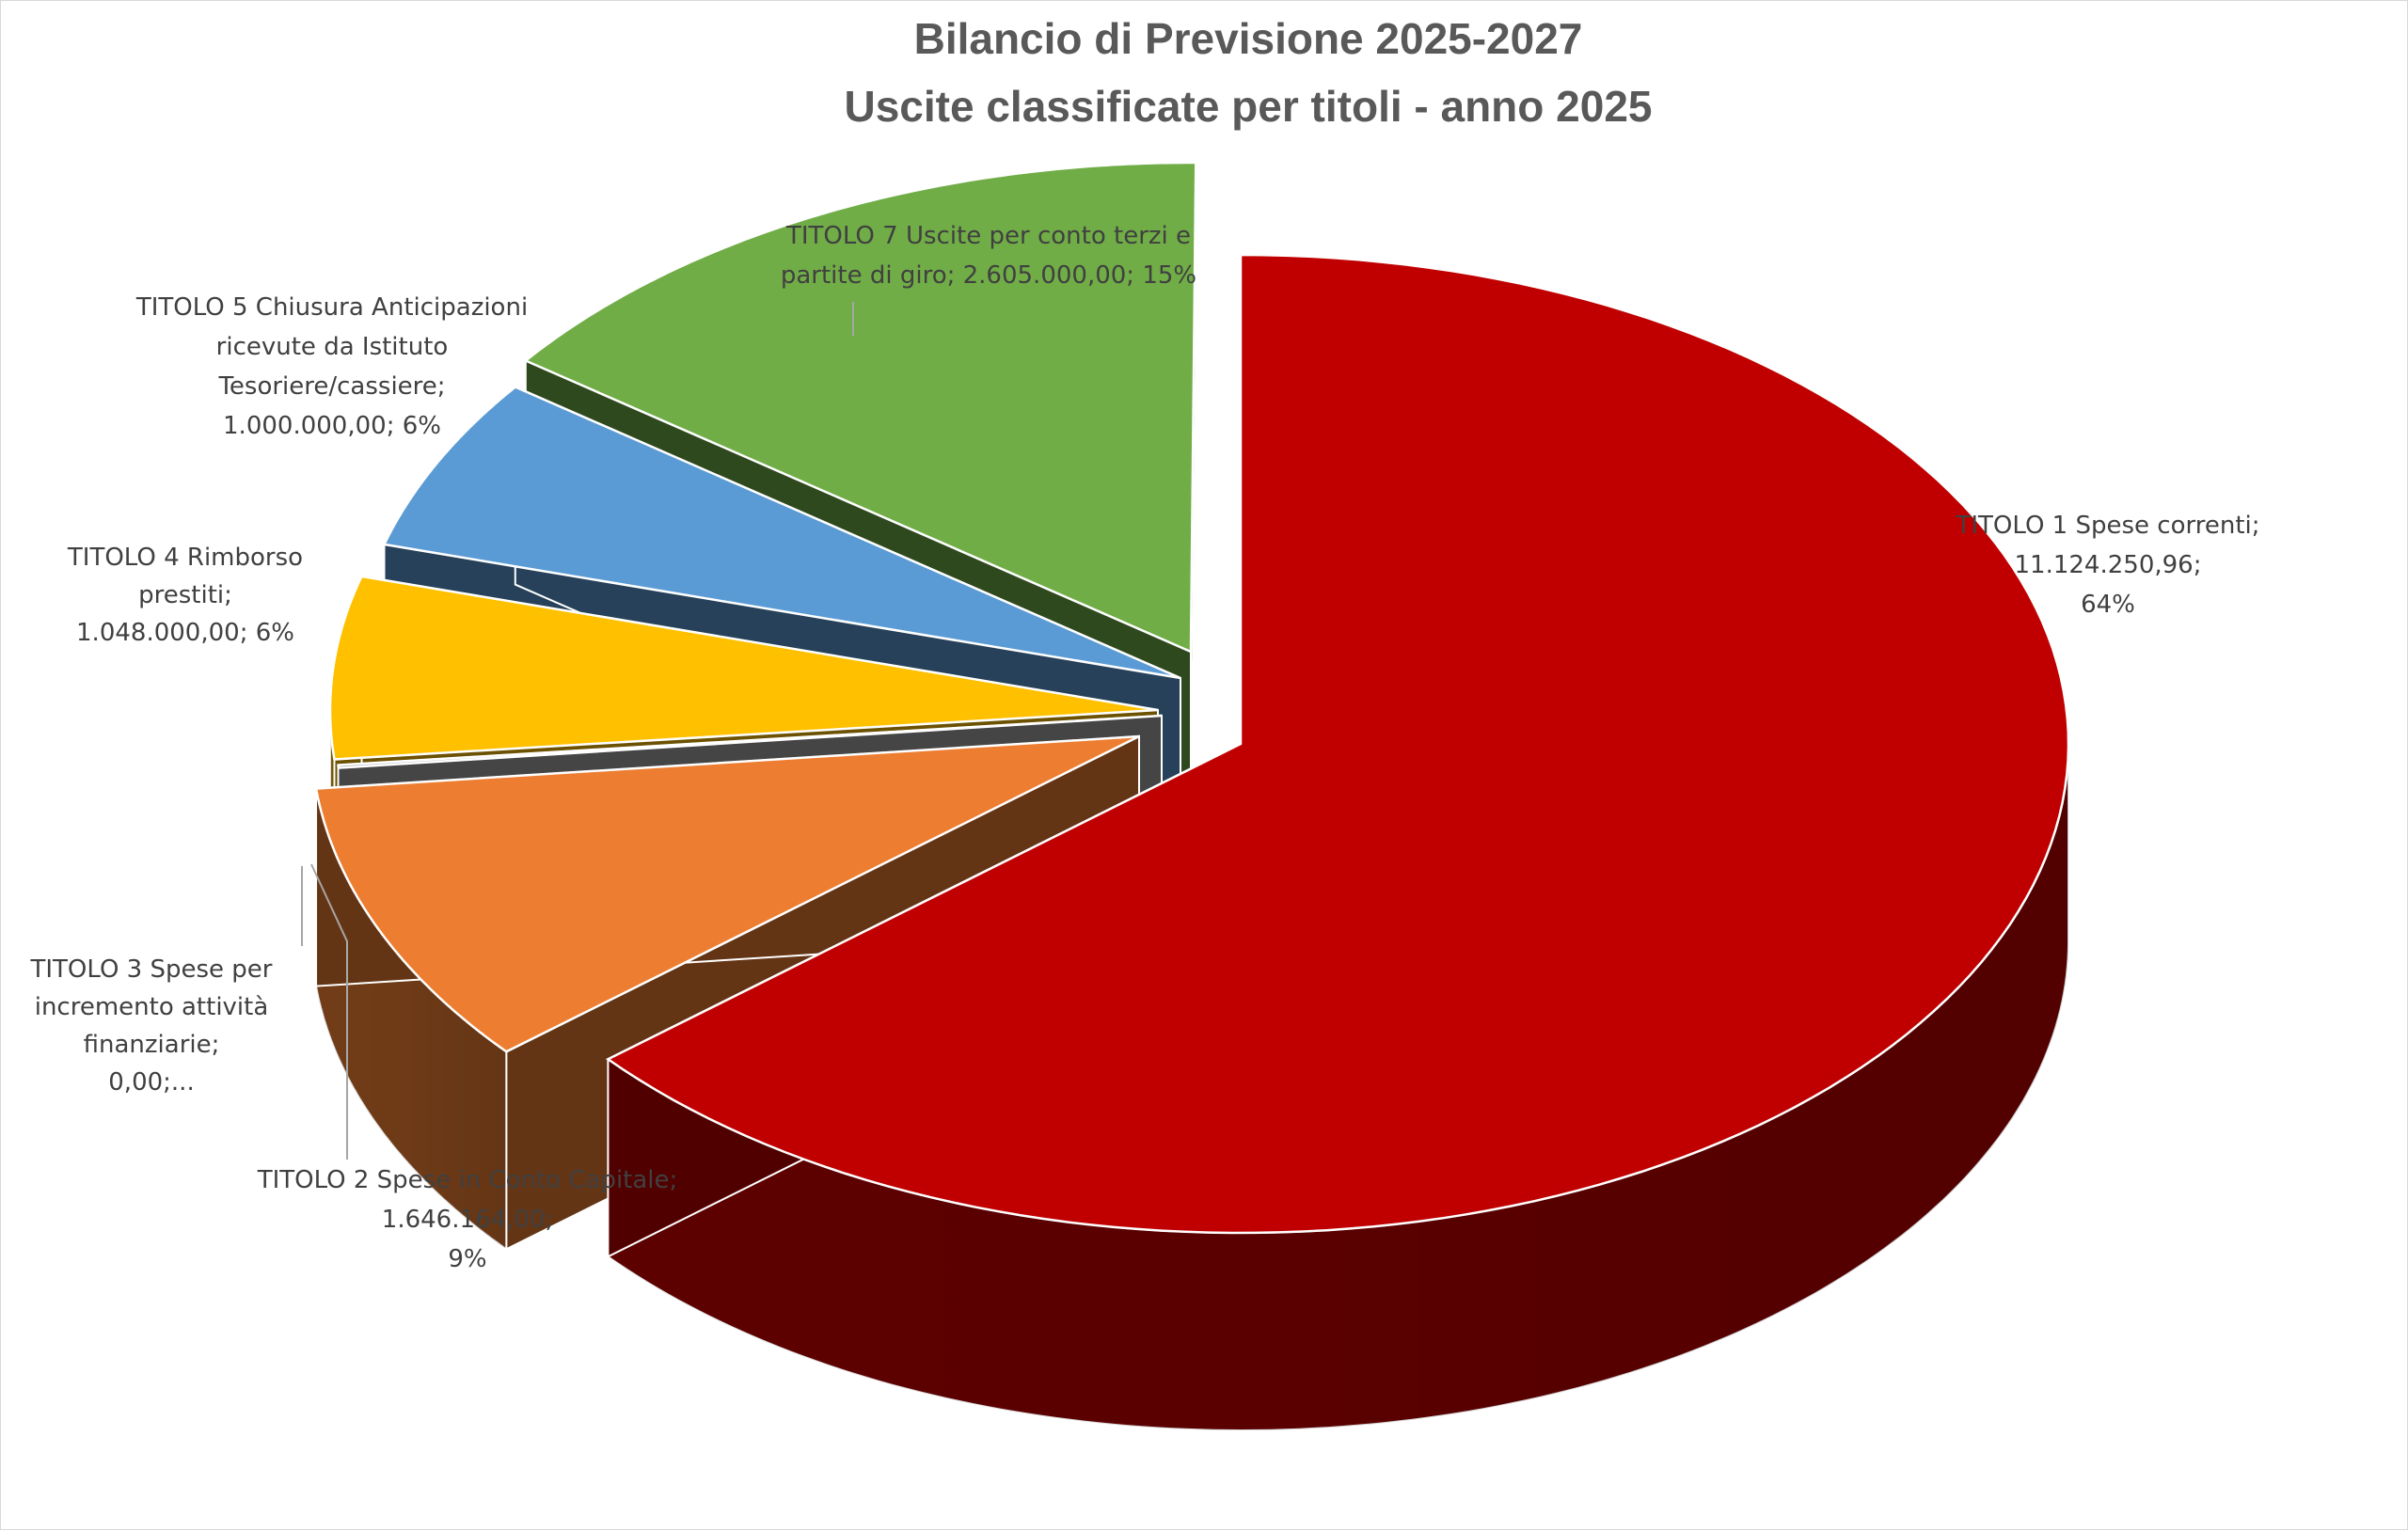  Describe the element at coordinates (2107, 526) in the screenshot. I see `data-label-0-line-0: TITOLO 1 Spese correnti;` at that location.